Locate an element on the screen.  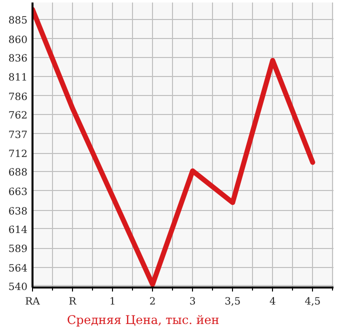
y-tick-label: 589 is located at coordinates (18, 250).